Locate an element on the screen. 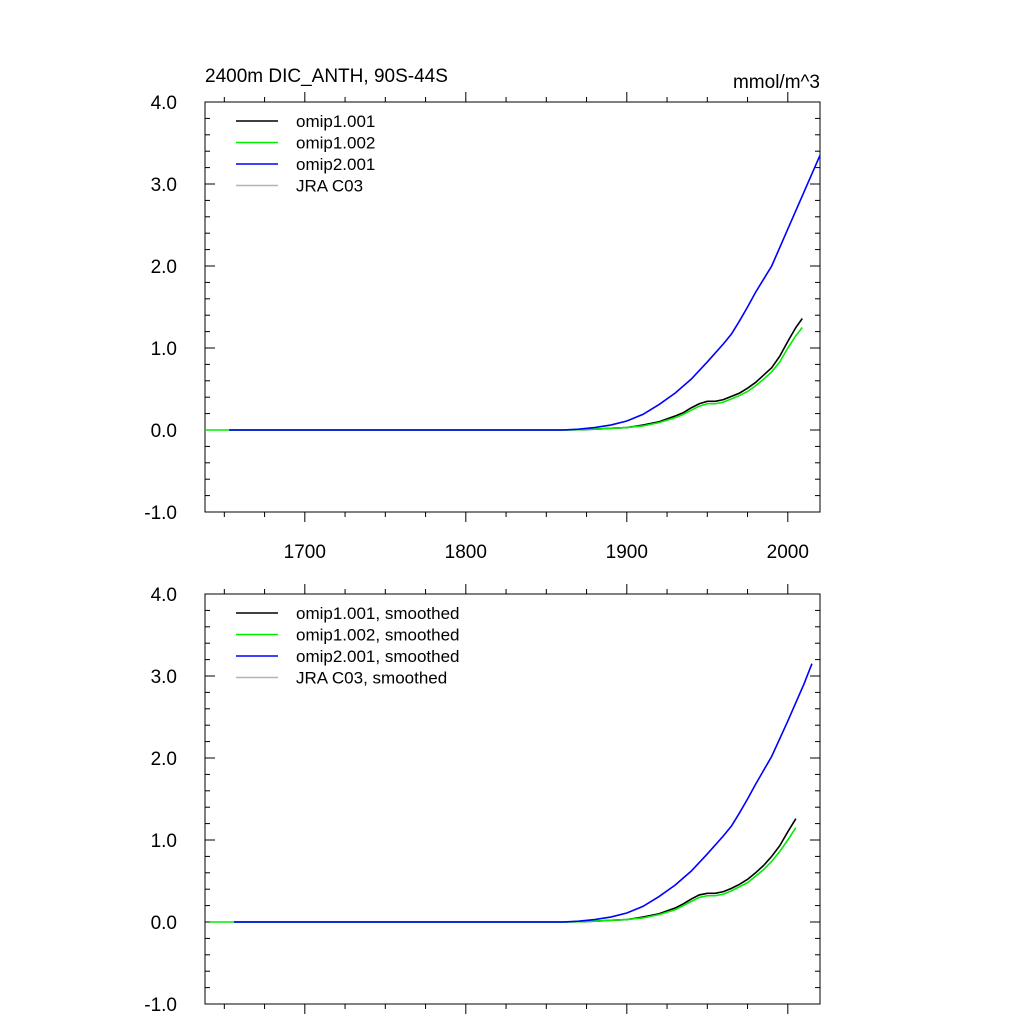  legend-item: JRA C03, smoothed is located at coordinates (341, 678).